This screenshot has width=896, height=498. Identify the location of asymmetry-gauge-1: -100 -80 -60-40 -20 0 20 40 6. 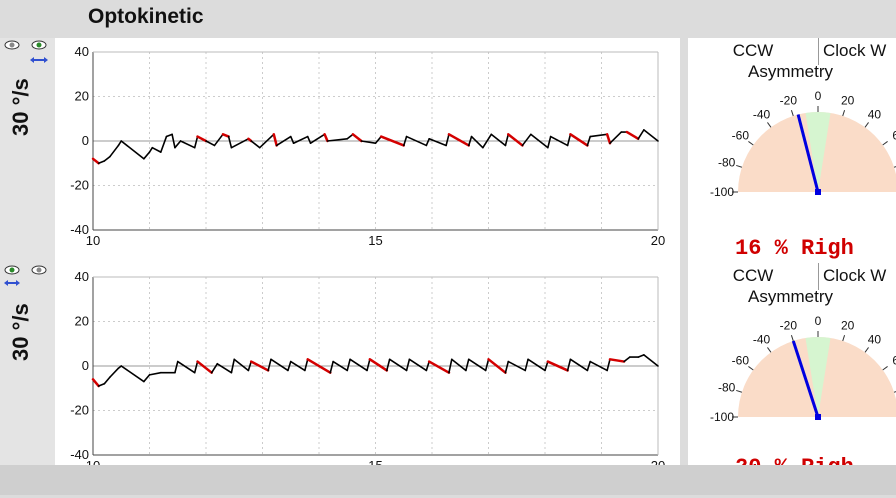
(803, 144).